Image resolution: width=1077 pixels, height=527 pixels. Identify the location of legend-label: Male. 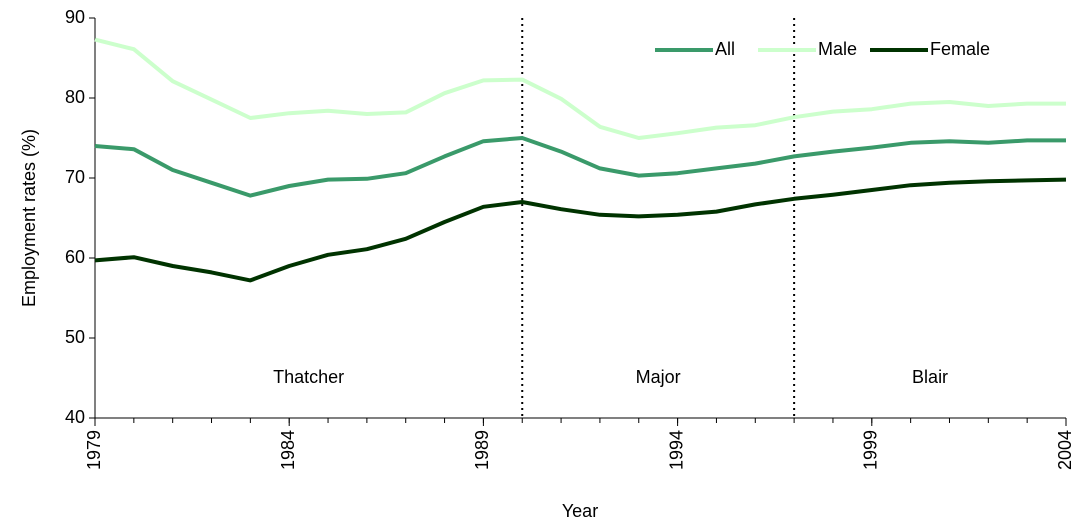
(837, 49).